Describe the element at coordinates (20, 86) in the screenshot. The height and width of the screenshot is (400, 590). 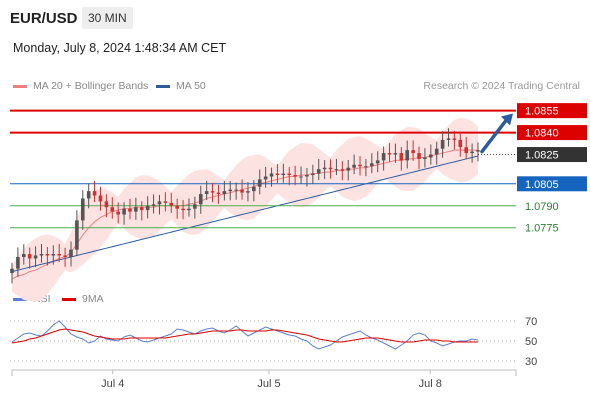
I see `legend-swatch-bollinger` at that location.